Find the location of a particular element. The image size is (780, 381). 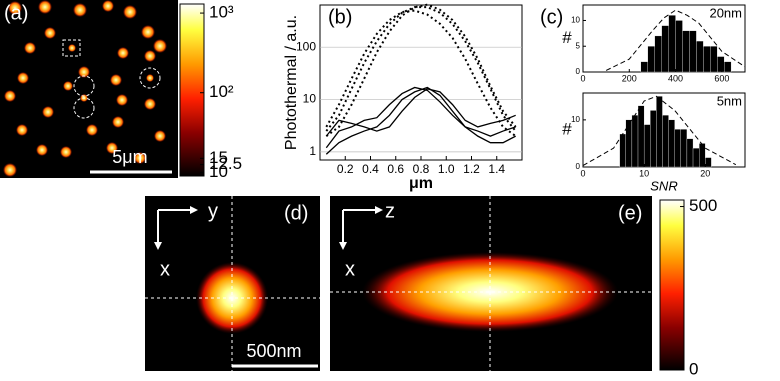

hist-title: 5nm is located at coordinates (729, 100).